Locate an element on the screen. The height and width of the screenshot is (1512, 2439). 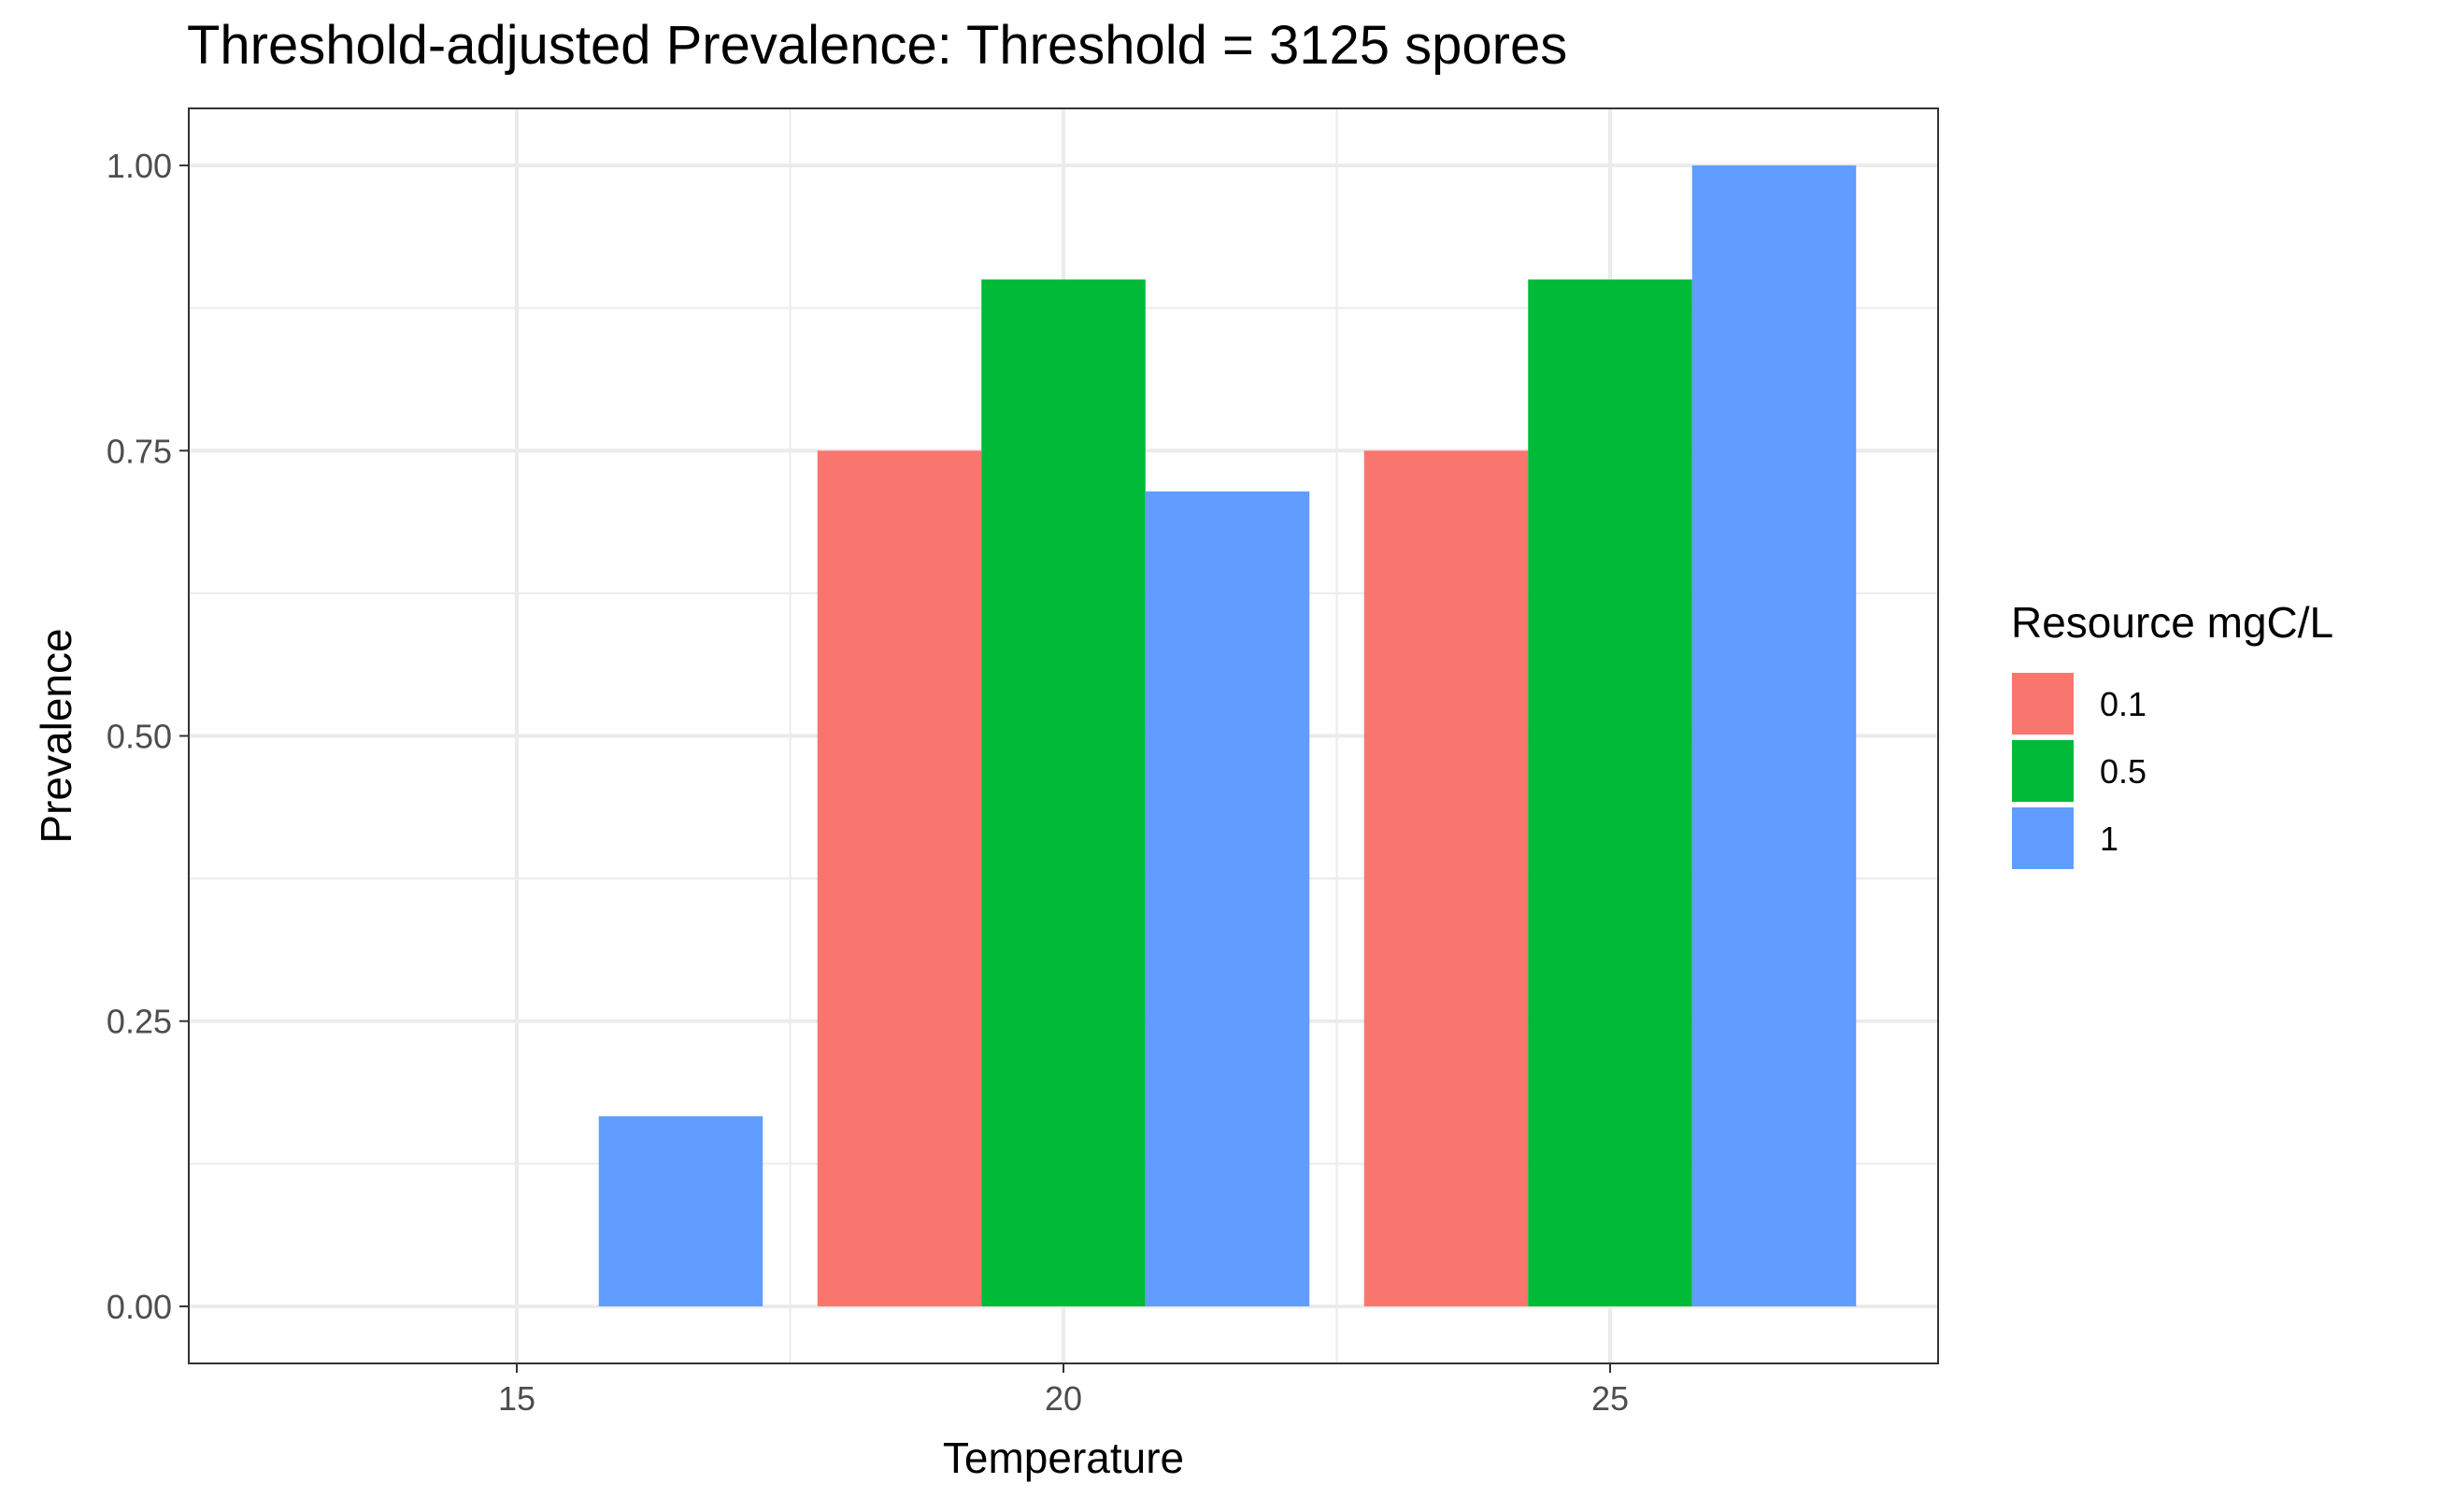
y-tick-label: 0.25 is located at coordinates (139, 1022).